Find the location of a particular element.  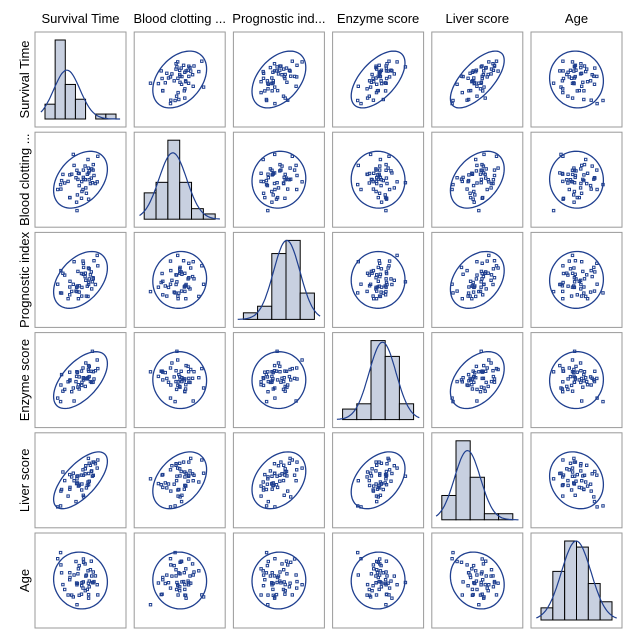

row-label-enzyme-score: Enzyme score is located at coordinates (24, 380).